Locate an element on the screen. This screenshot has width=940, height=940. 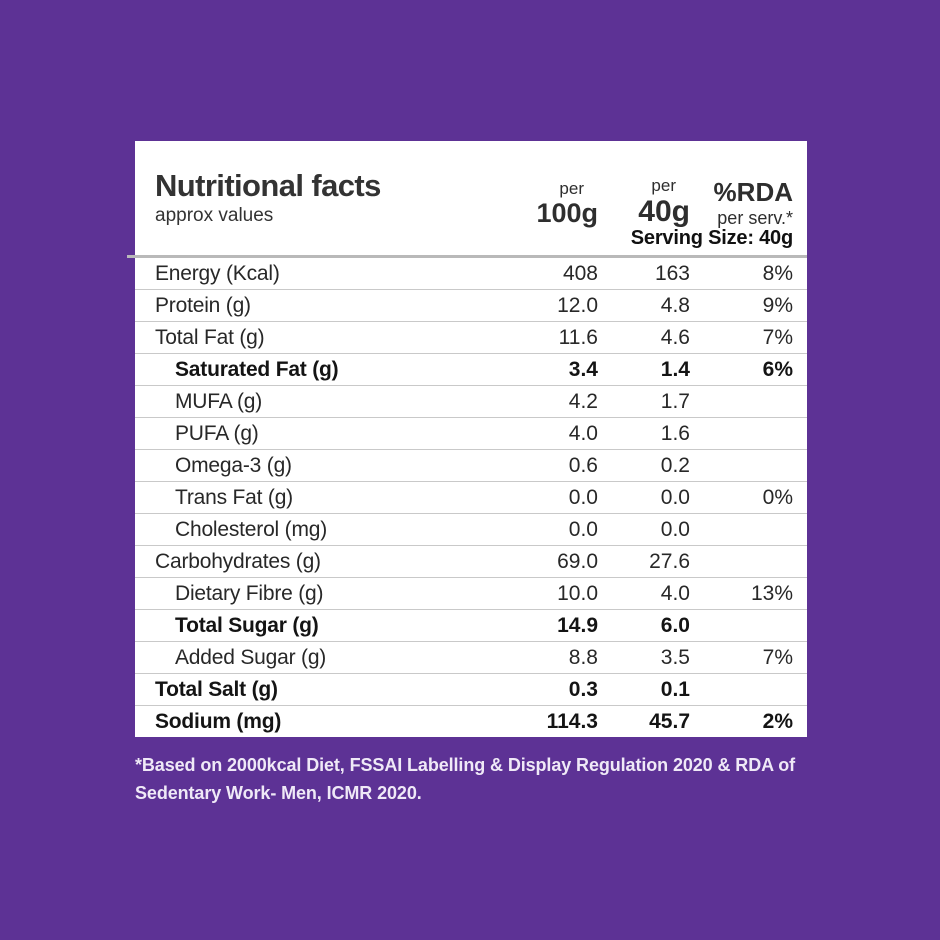
table-row: Sodium (mg) 114.3 45.7 2% is located at coordinates (471, 722).